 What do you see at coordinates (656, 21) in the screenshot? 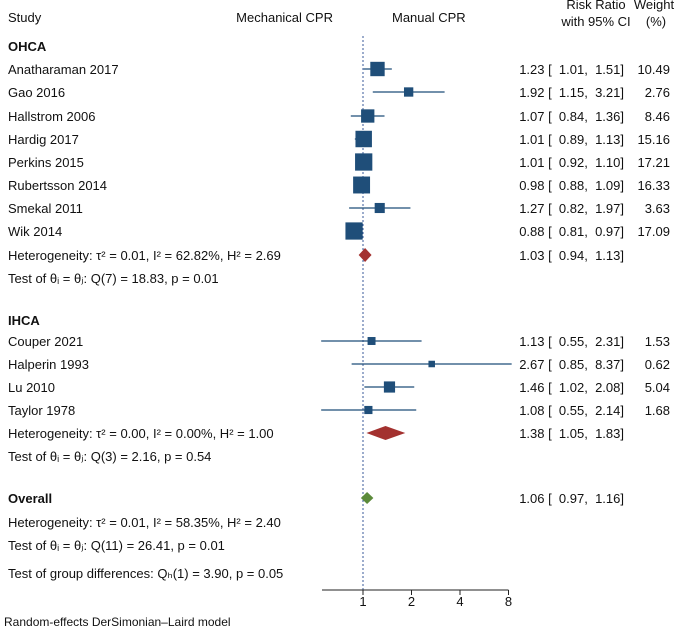
I see `header-weight-unit: (%)` at bounding box center [656, 21].